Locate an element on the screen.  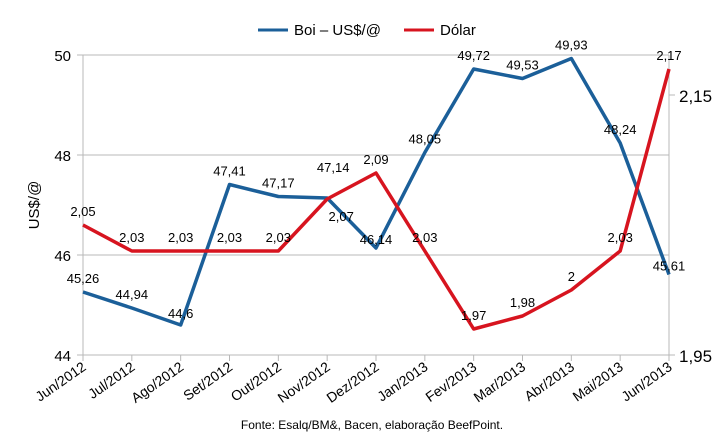
data-label: 2,05 is located at coordinates (82, 211).